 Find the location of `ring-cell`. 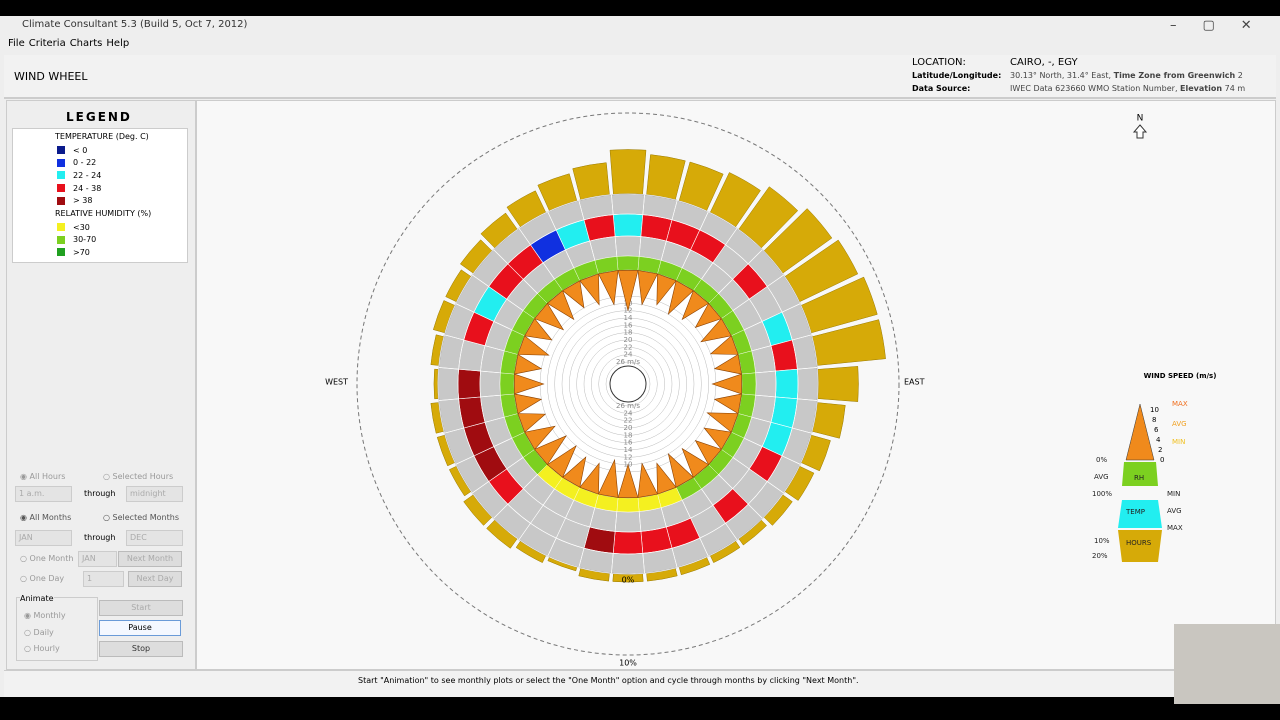

ring-cell is located at coordinates (596, 207).